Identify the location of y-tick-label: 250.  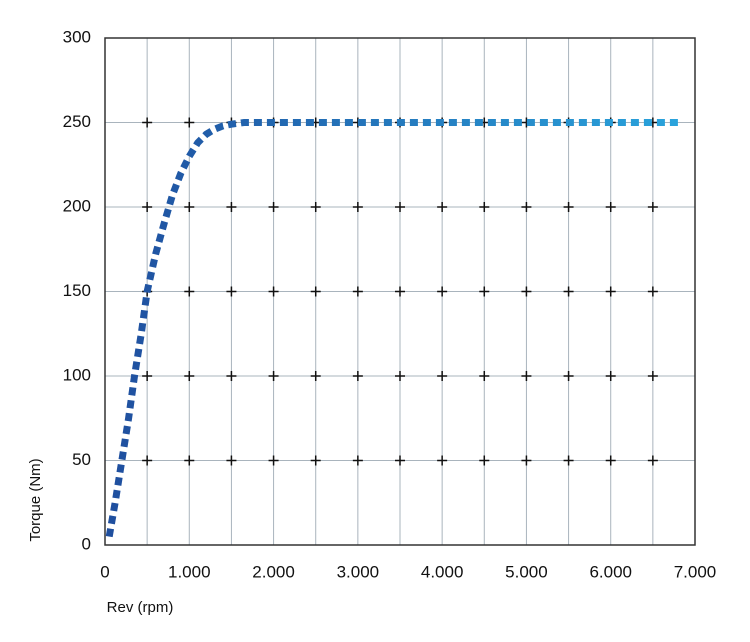
(77, 121).